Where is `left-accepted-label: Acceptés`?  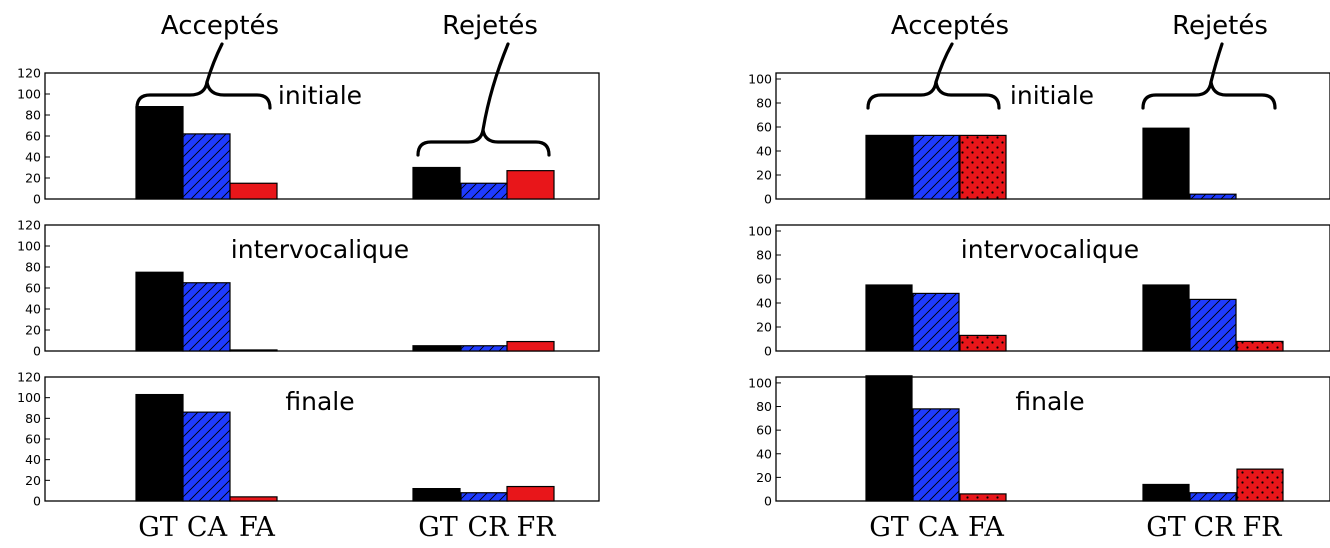 left-accepted-label: Acceptés is located at coordinates (220, 26).